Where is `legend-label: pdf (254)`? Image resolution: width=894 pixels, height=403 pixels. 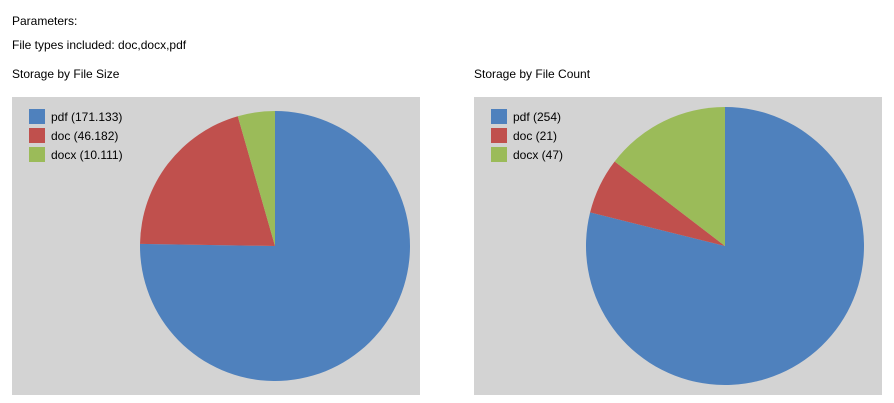 legend-label: pdf (254) is located at coordinates (537, 116).